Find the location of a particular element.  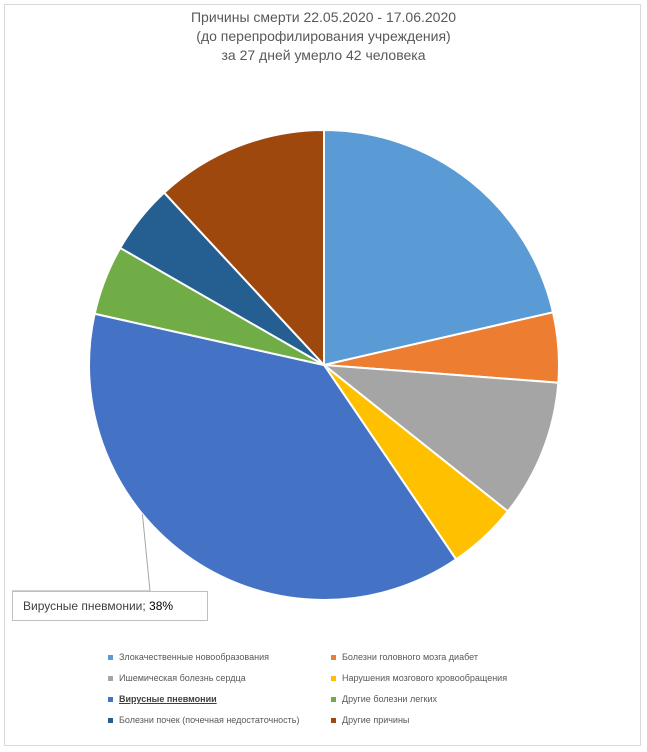

legend-item: Злокачественные новообразования is located at coordinates (188, 657).